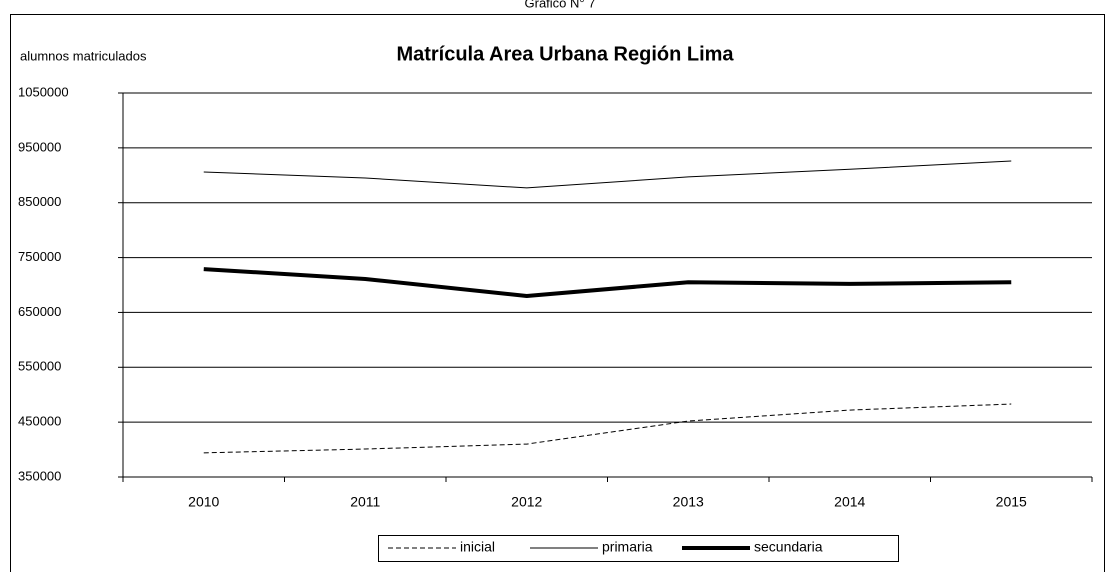  Describe the element at coordinates (39, 256) in the screenshot. I see `y-tick-label: 750000` at that location.